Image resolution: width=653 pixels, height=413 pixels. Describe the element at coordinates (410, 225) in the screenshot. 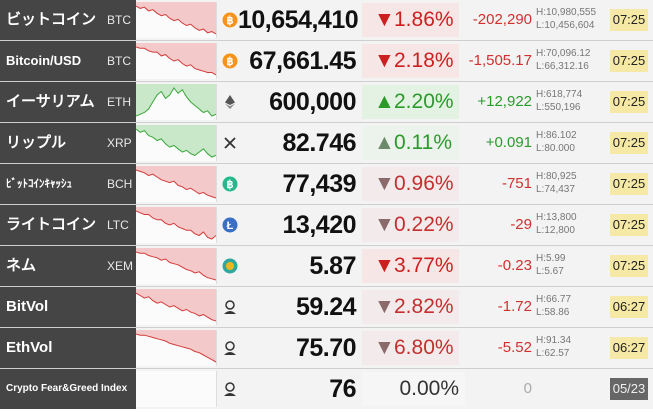

I see `change-percent-badge: ▼0.22%` at that location.